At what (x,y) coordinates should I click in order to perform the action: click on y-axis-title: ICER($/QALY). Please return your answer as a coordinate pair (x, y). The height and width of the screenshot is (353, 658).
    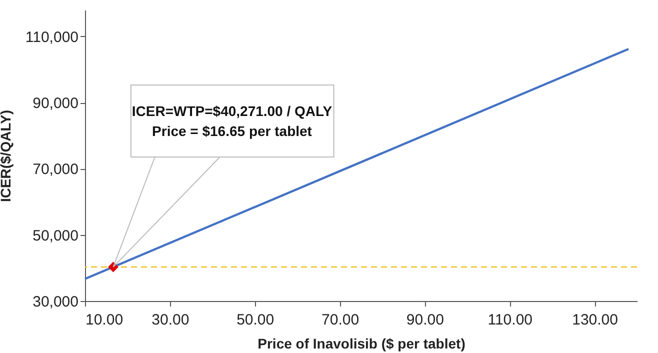
    Looking at the image, I should click on (7, 156).